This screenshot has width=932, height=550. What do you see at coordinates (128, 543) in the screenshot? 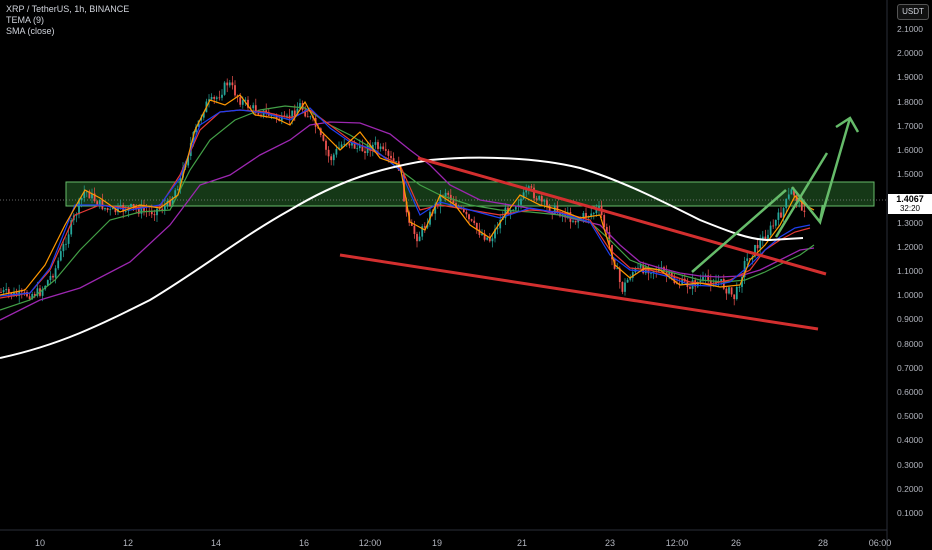
I see `time-axis-label: 12` at bounding box center [128, 543].